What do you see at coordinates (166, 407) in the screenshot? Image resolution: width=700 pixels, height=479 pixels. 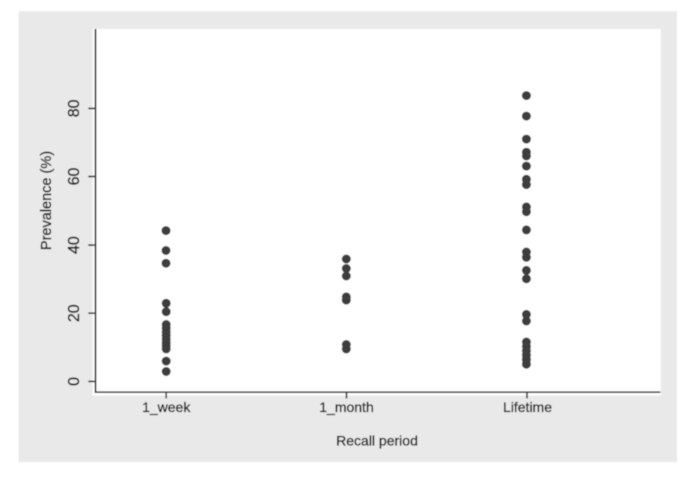 I see `svg-text: 1_week` at bounding box center [166, 407].